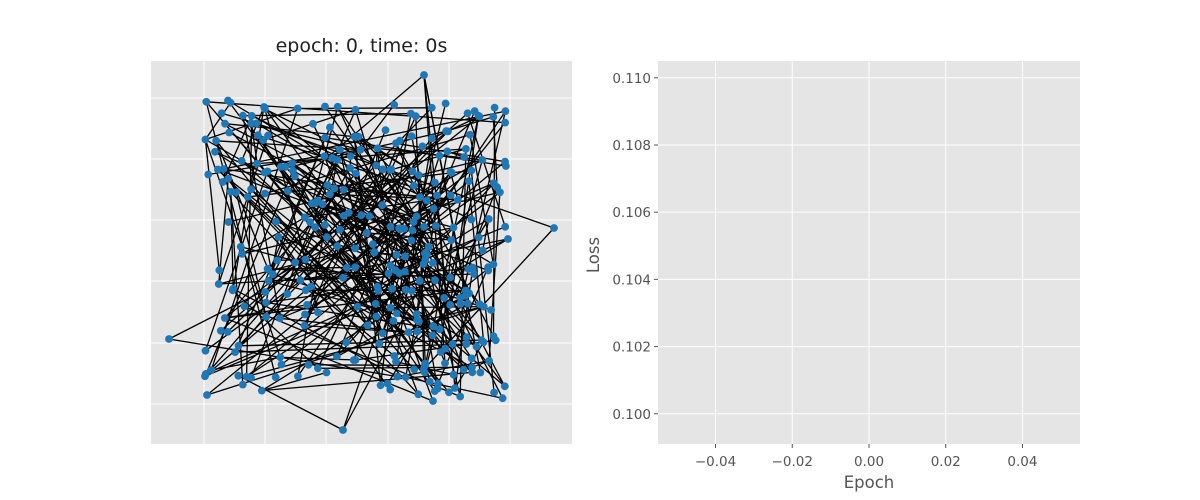  I want to click on loss-x-tick-label: −0.04, so click(715, 462).